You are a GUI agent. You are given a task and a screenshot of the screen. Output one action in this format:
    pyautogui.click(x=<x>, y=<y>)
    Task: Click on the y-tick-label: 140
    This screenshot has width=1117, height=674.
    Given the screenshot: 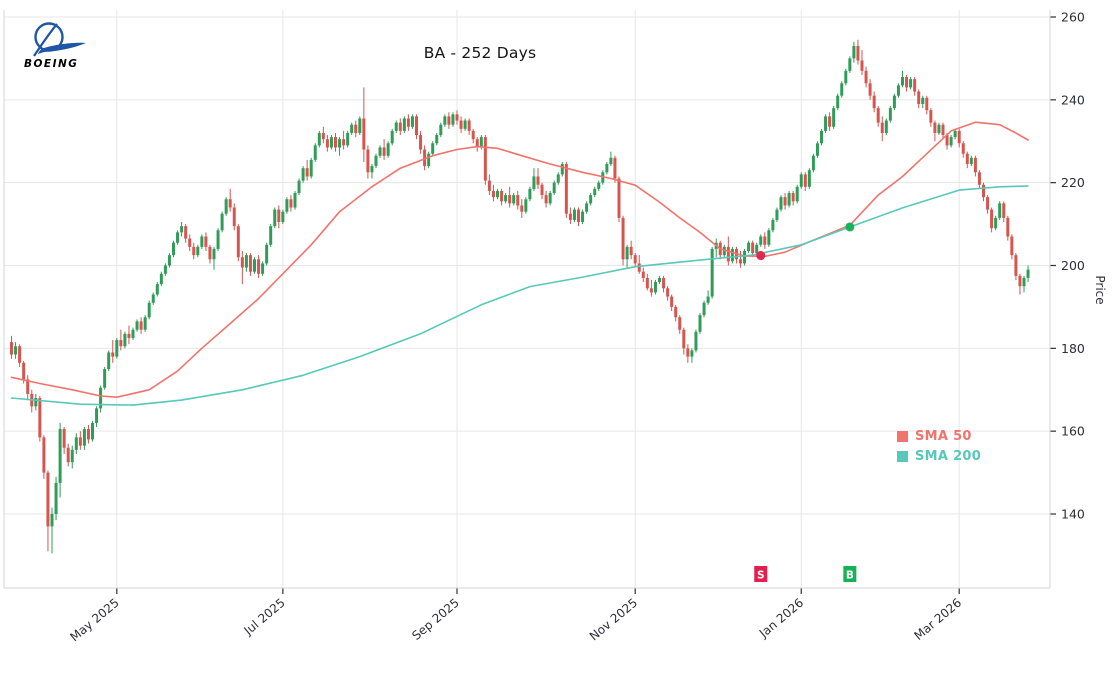 What is the action you would take?
    pyautogui.click(x=1073, y=514)
    